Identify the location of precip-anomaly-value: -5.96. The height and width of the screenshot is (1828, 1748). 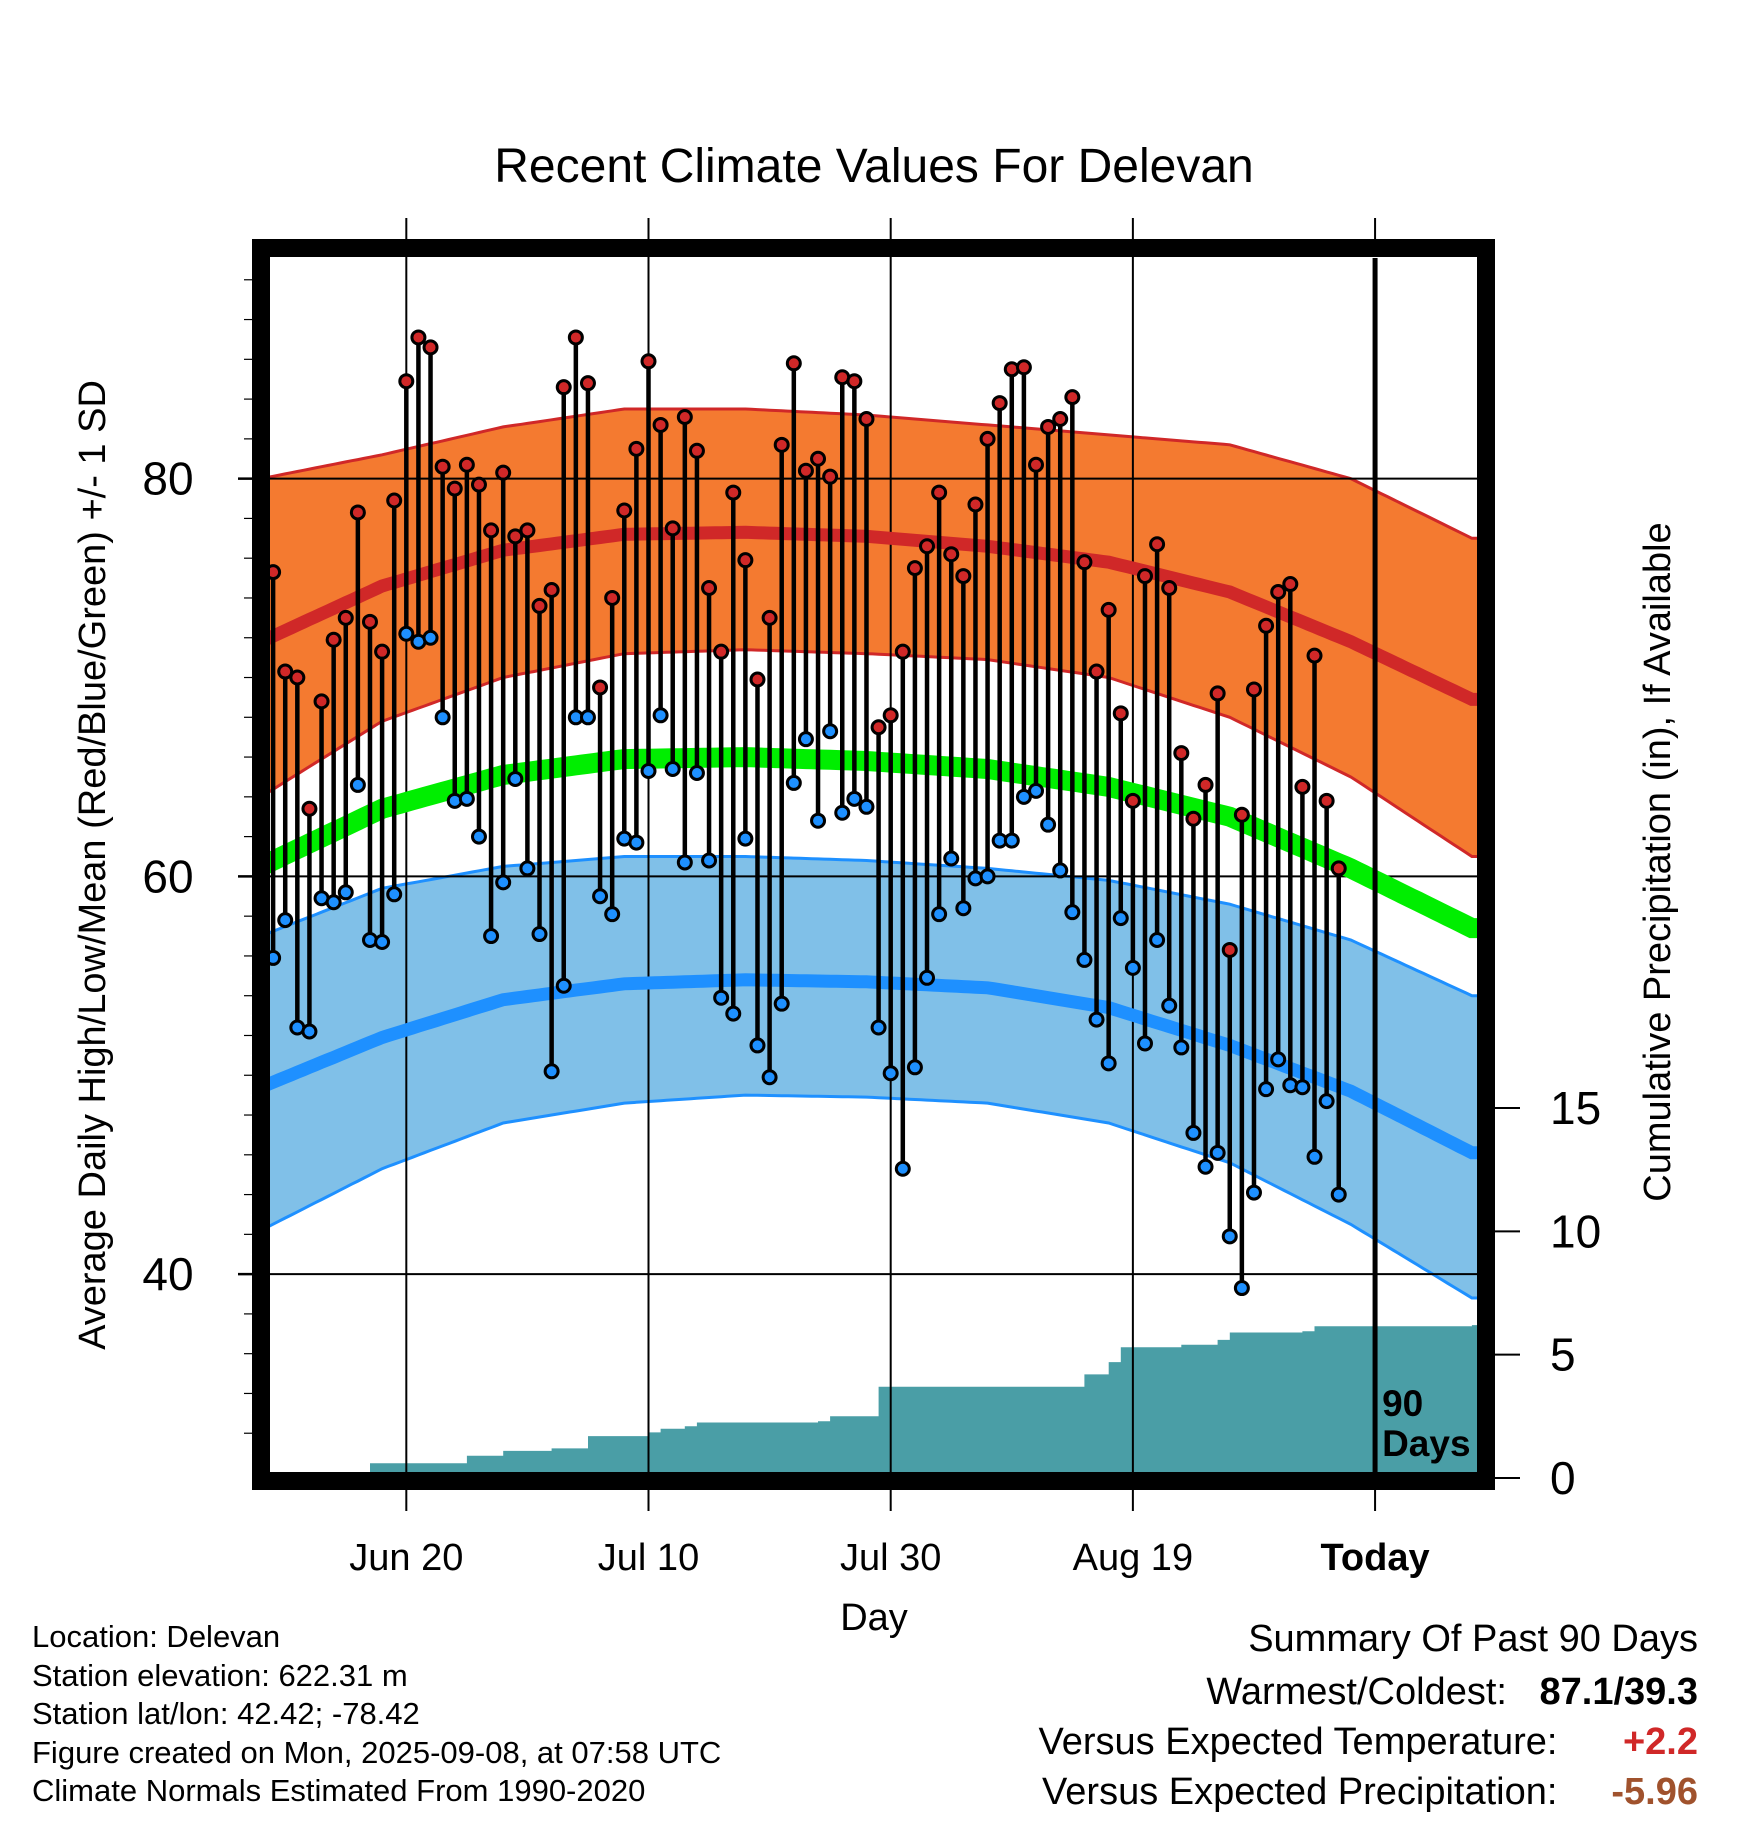
(1654, 1792).